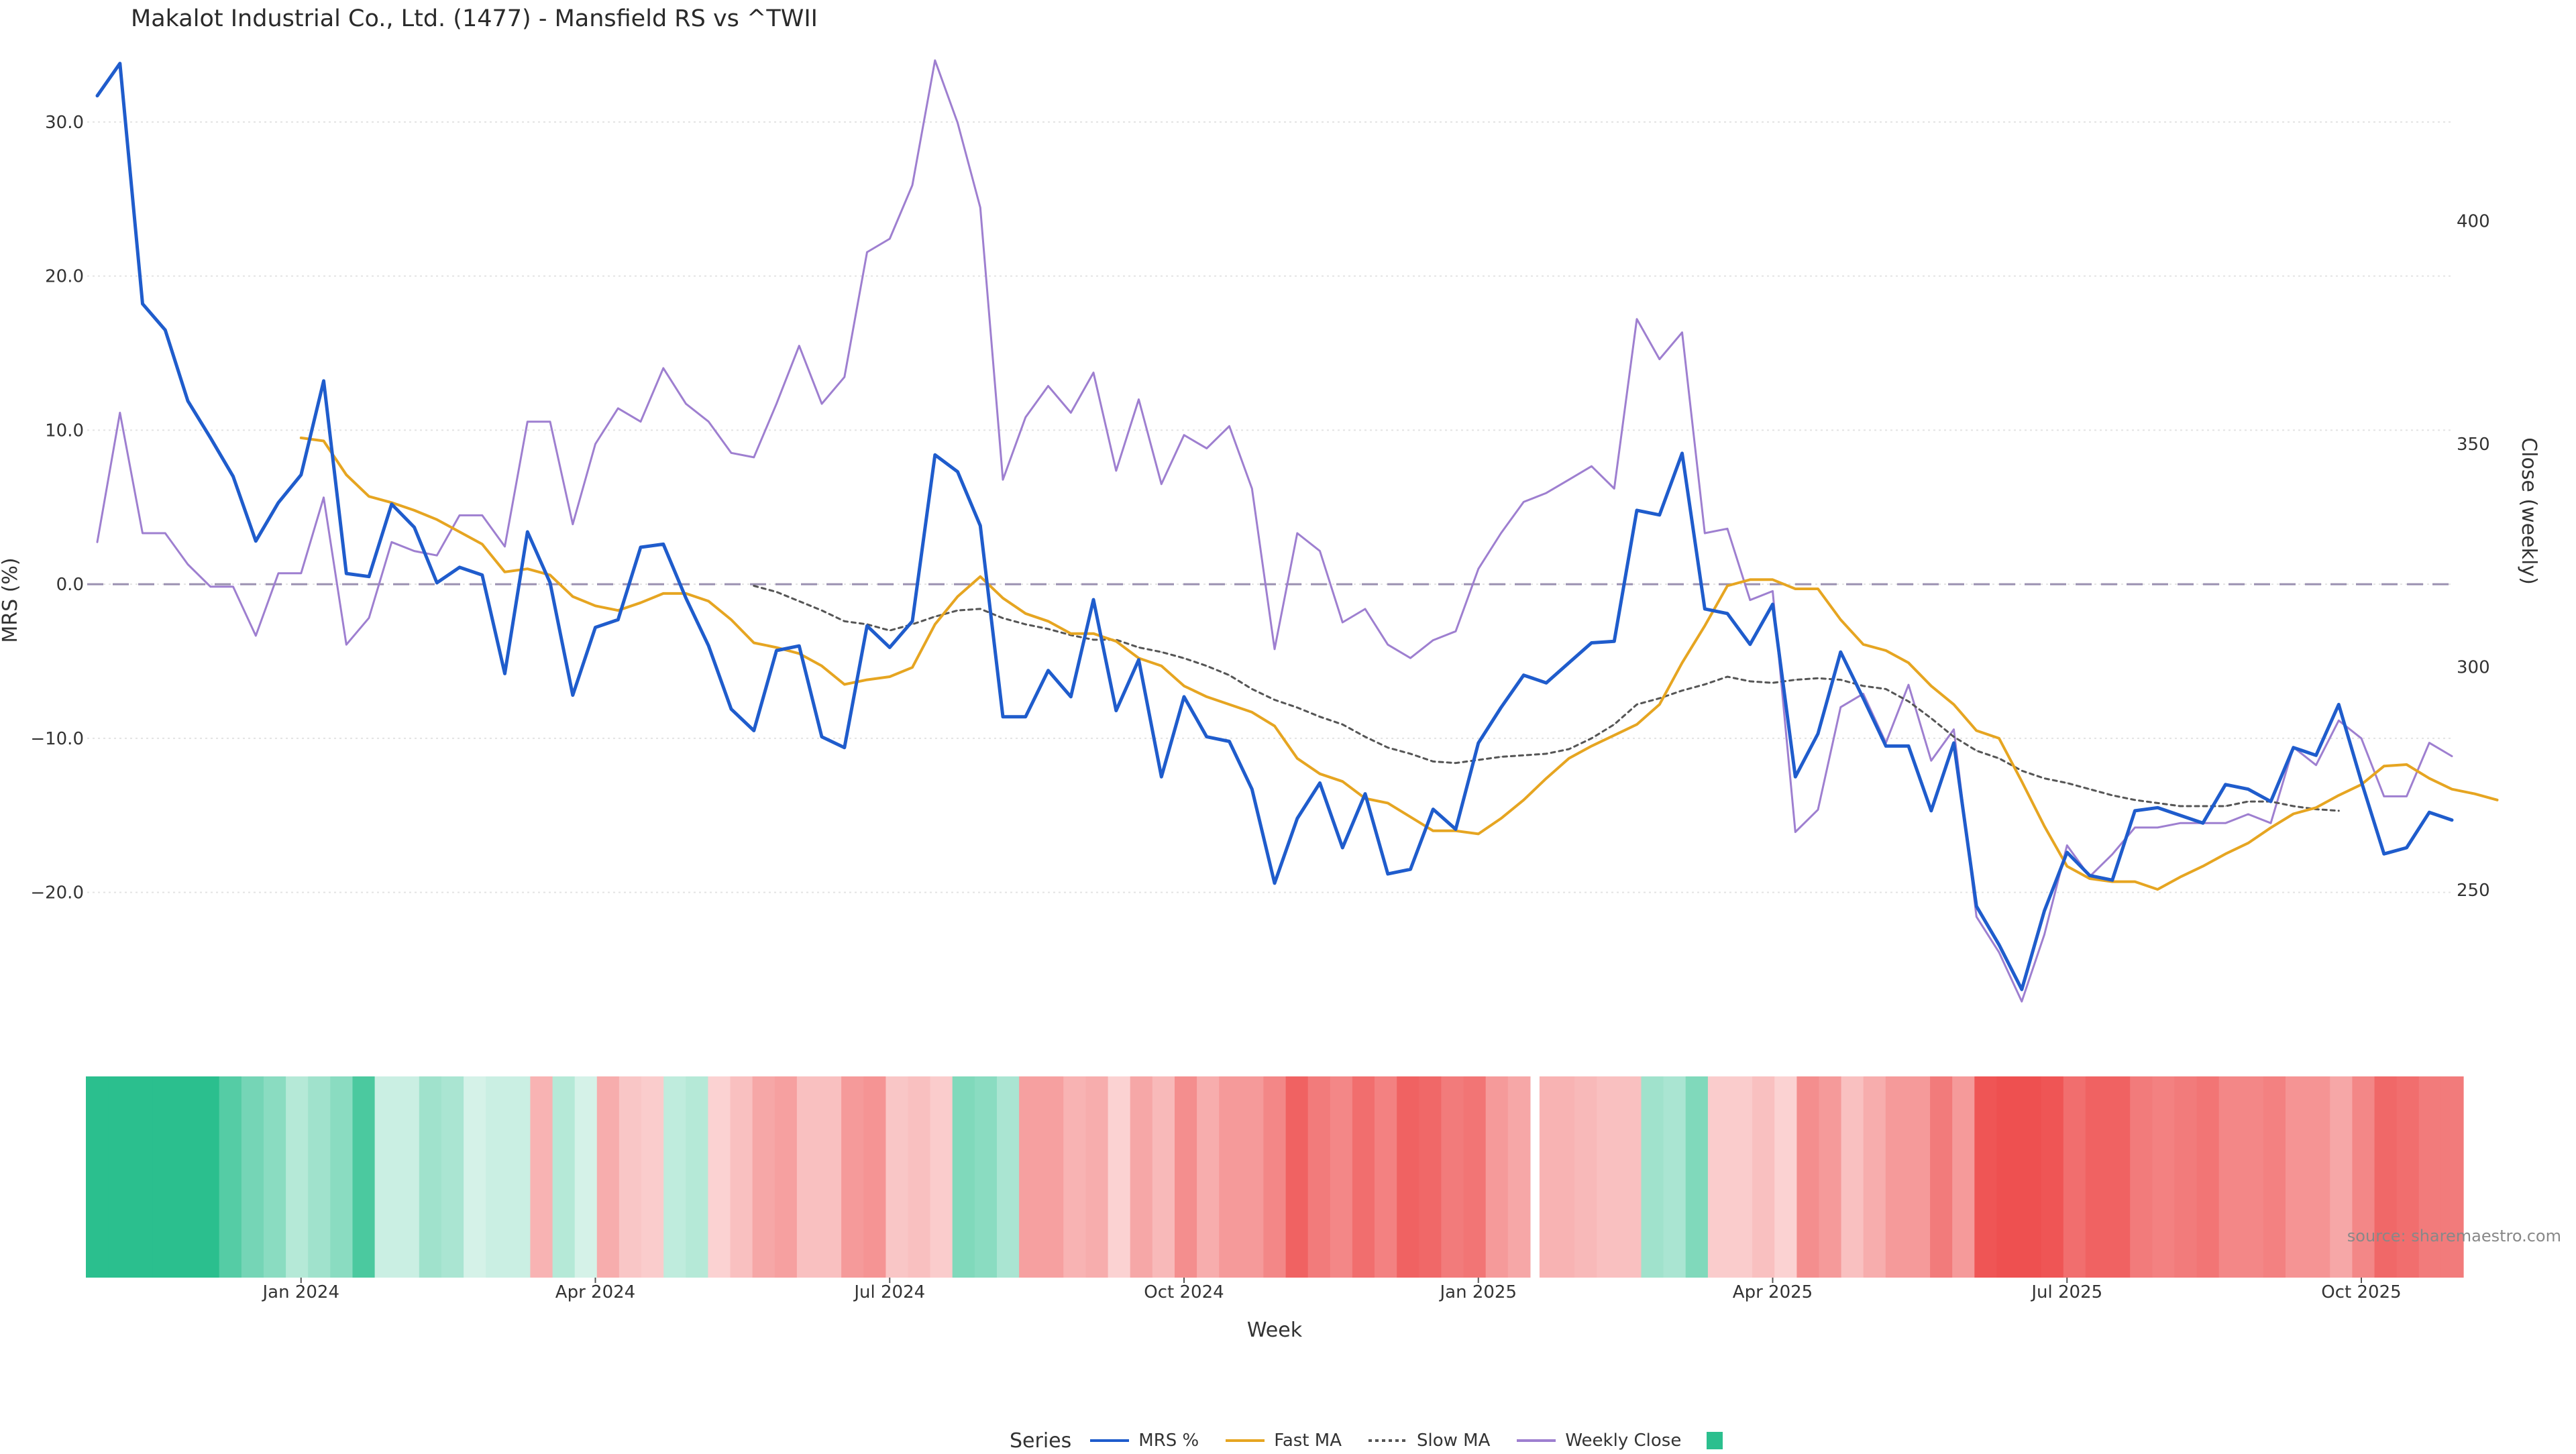  I want to click on x-tick-label: Apr 2025, so click(1773, 1292).